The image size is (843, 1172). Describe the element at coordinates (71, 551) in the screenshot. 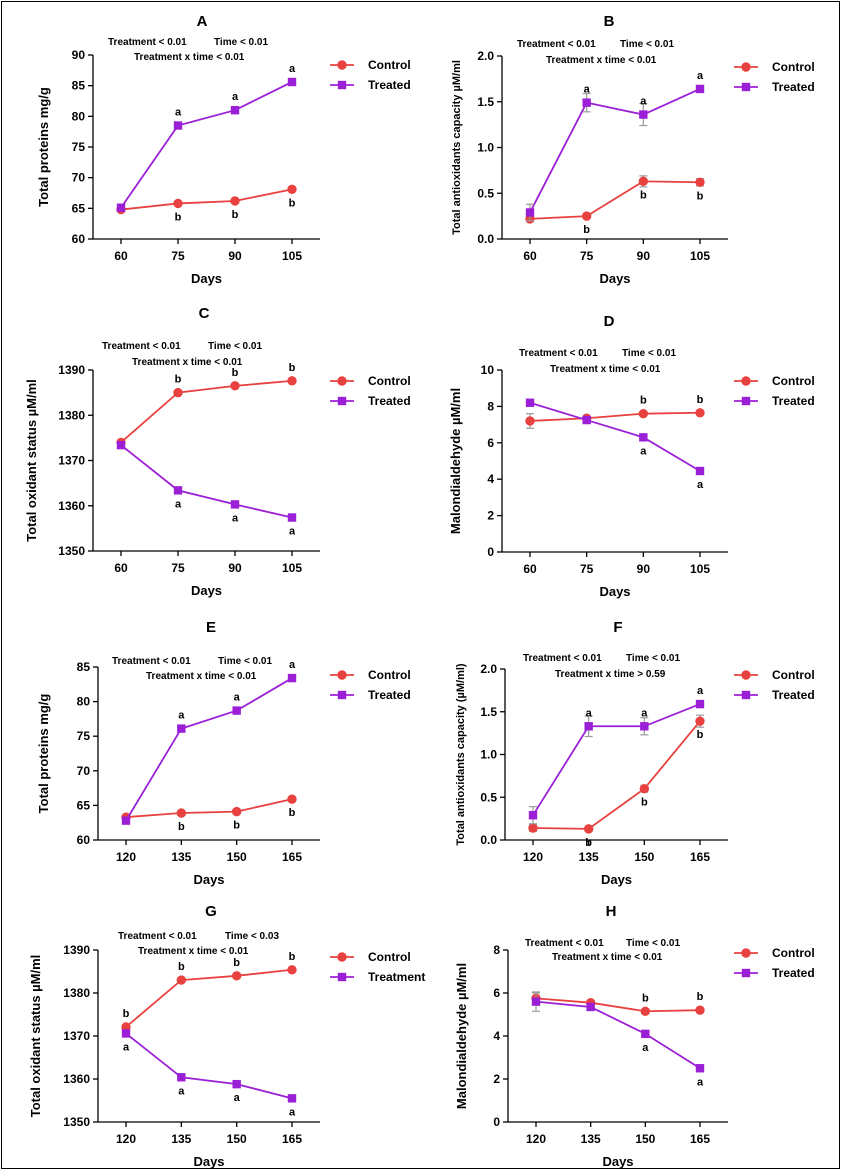

I see `y-tick-label: 1350` at that location.